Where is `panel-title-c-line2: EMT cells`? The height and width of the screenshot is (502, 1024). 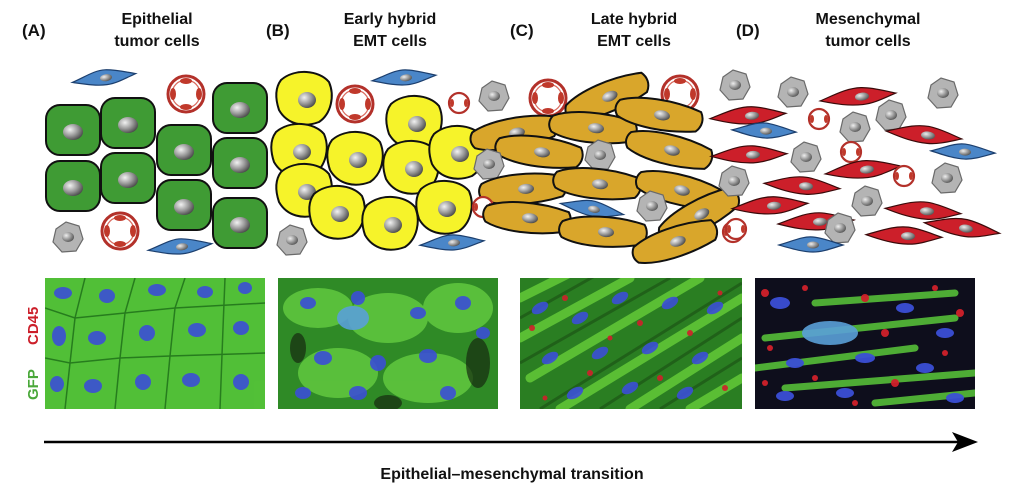
panel-title-c-line2: EMT cells is located at coordinates (634, 41).